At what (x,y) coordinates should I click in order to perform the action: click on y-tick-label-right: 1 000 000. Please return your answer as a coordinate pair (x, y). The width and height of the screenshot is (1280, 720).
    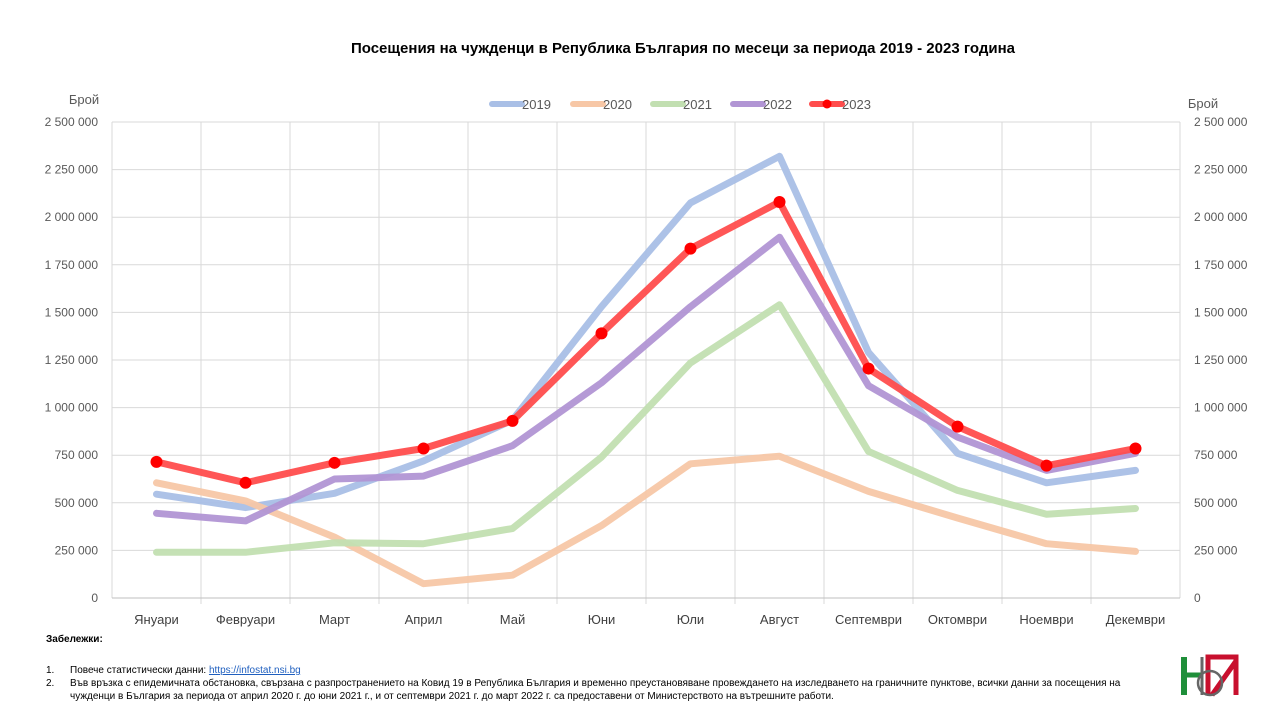
    Looking at the image, I should click on (1221, 408).